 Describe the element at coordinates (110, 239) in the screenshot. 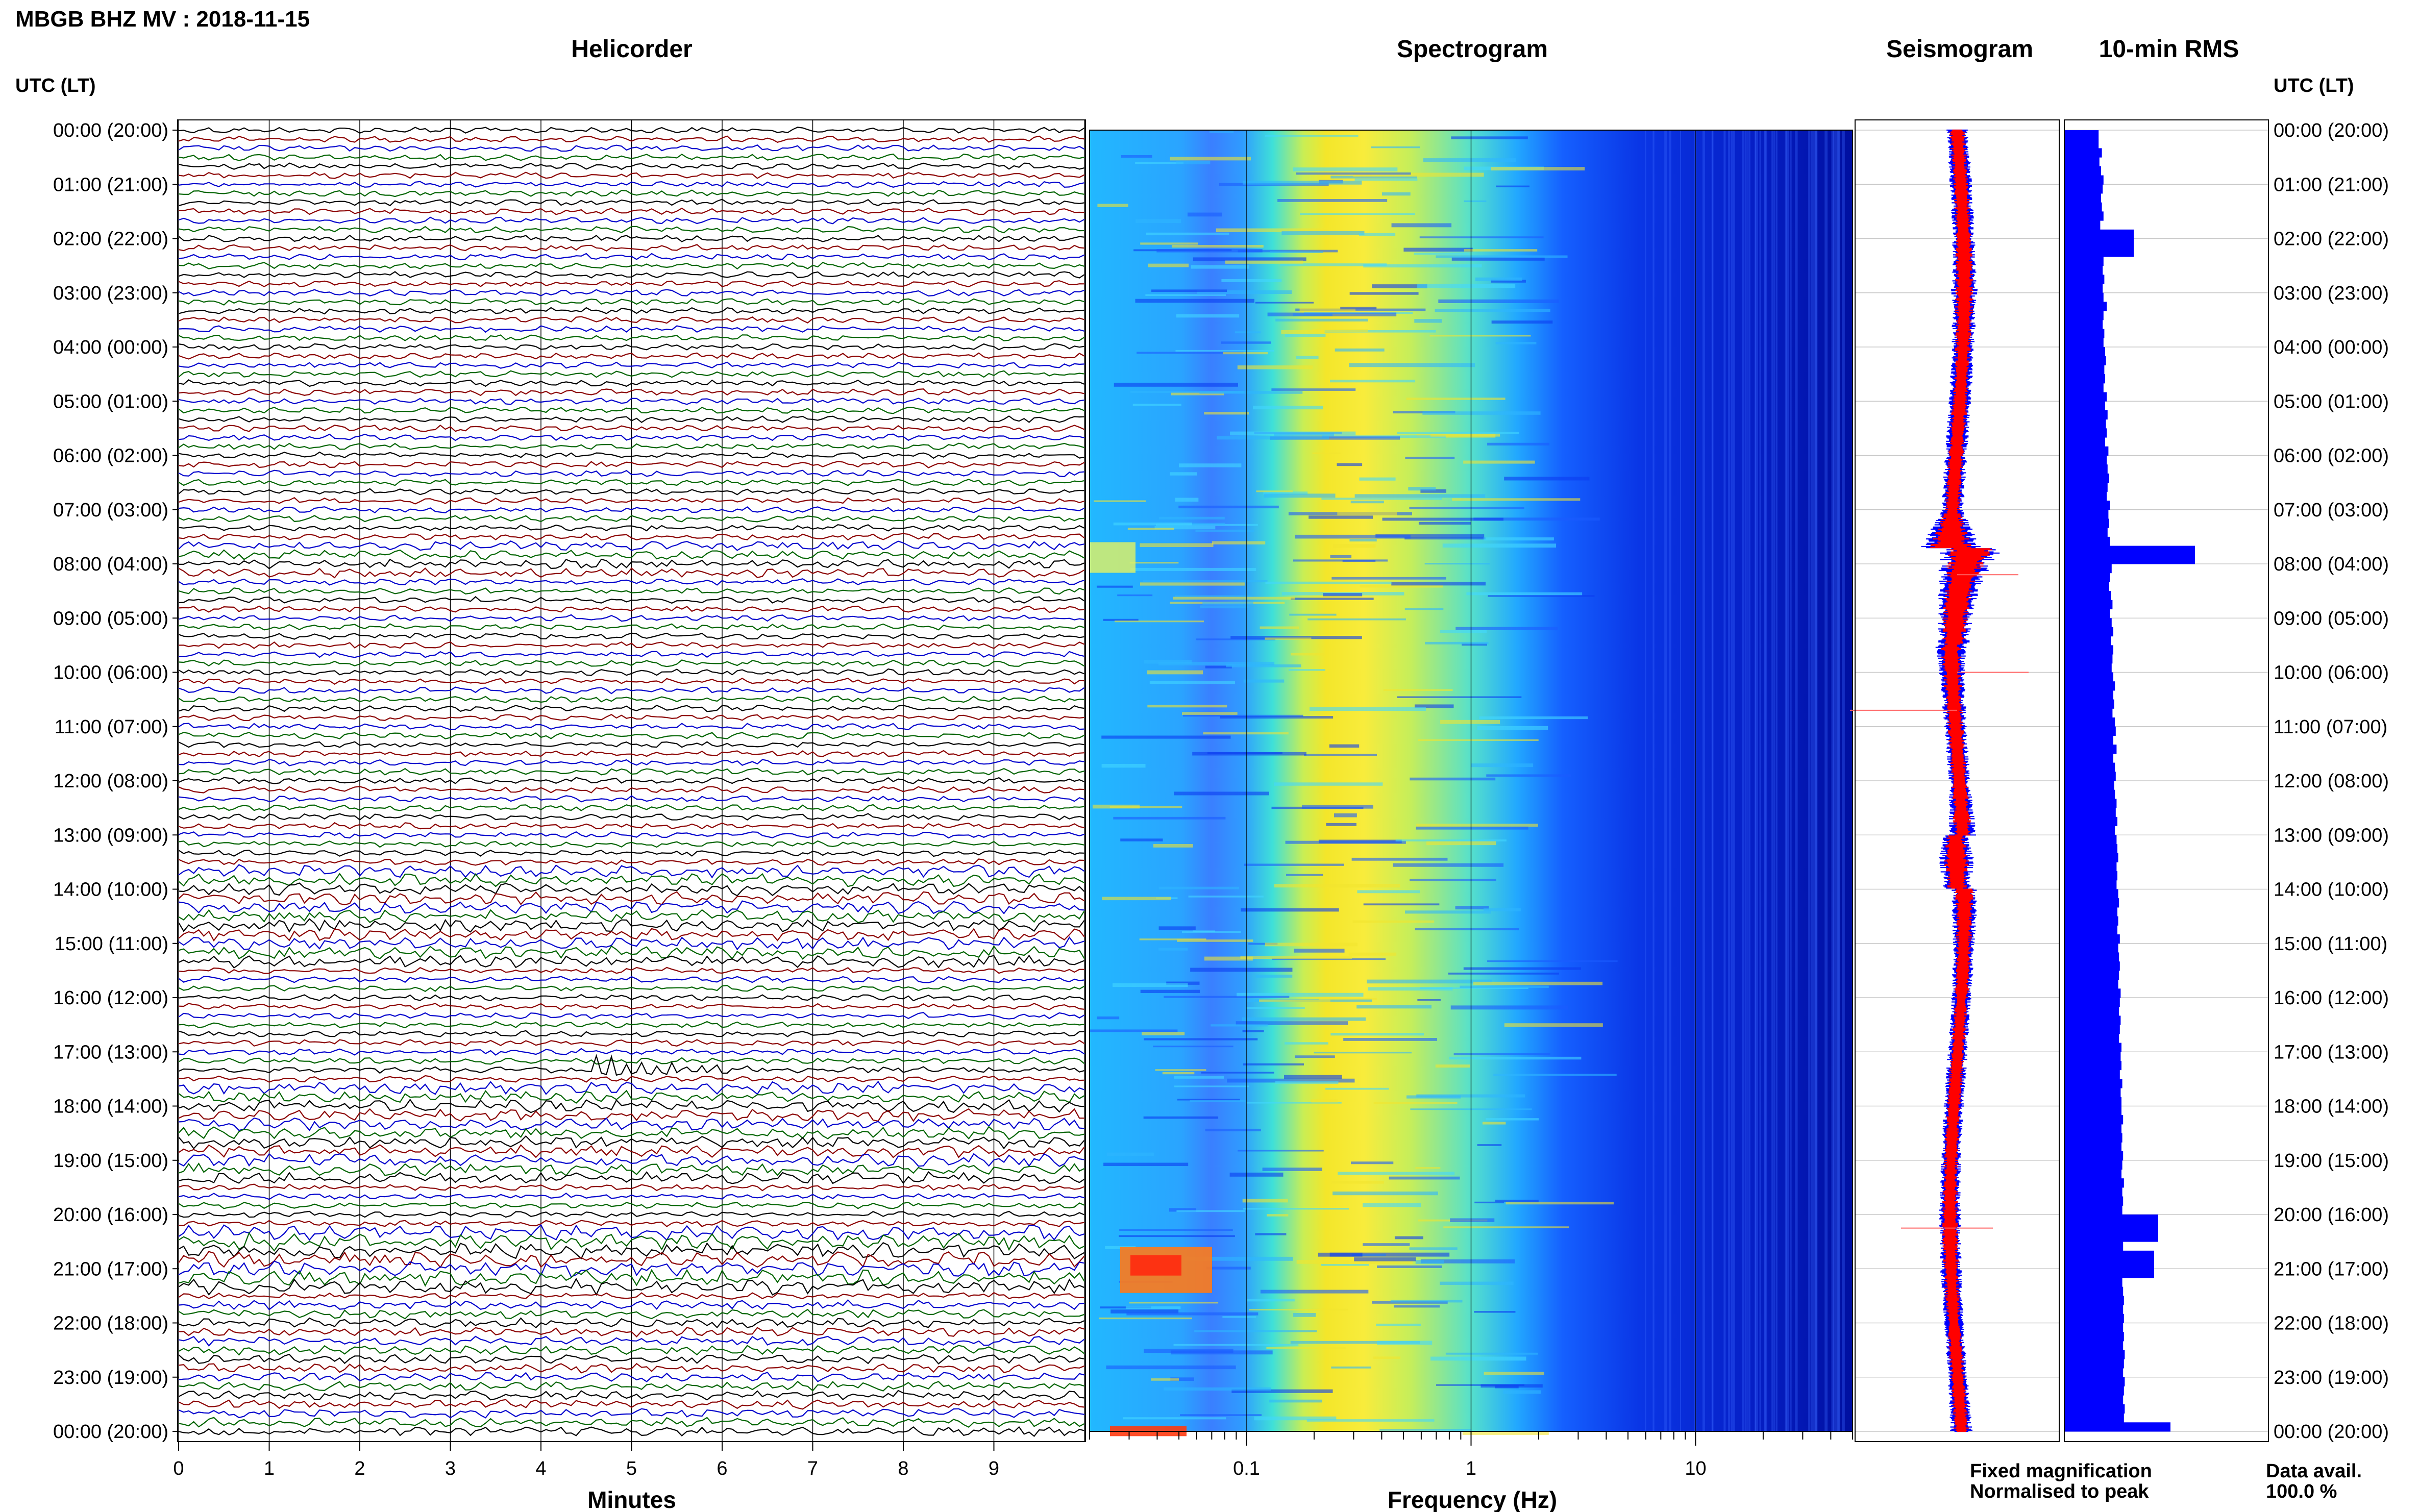

I see `time-label-left: 02:00 (22:00)` at that location.